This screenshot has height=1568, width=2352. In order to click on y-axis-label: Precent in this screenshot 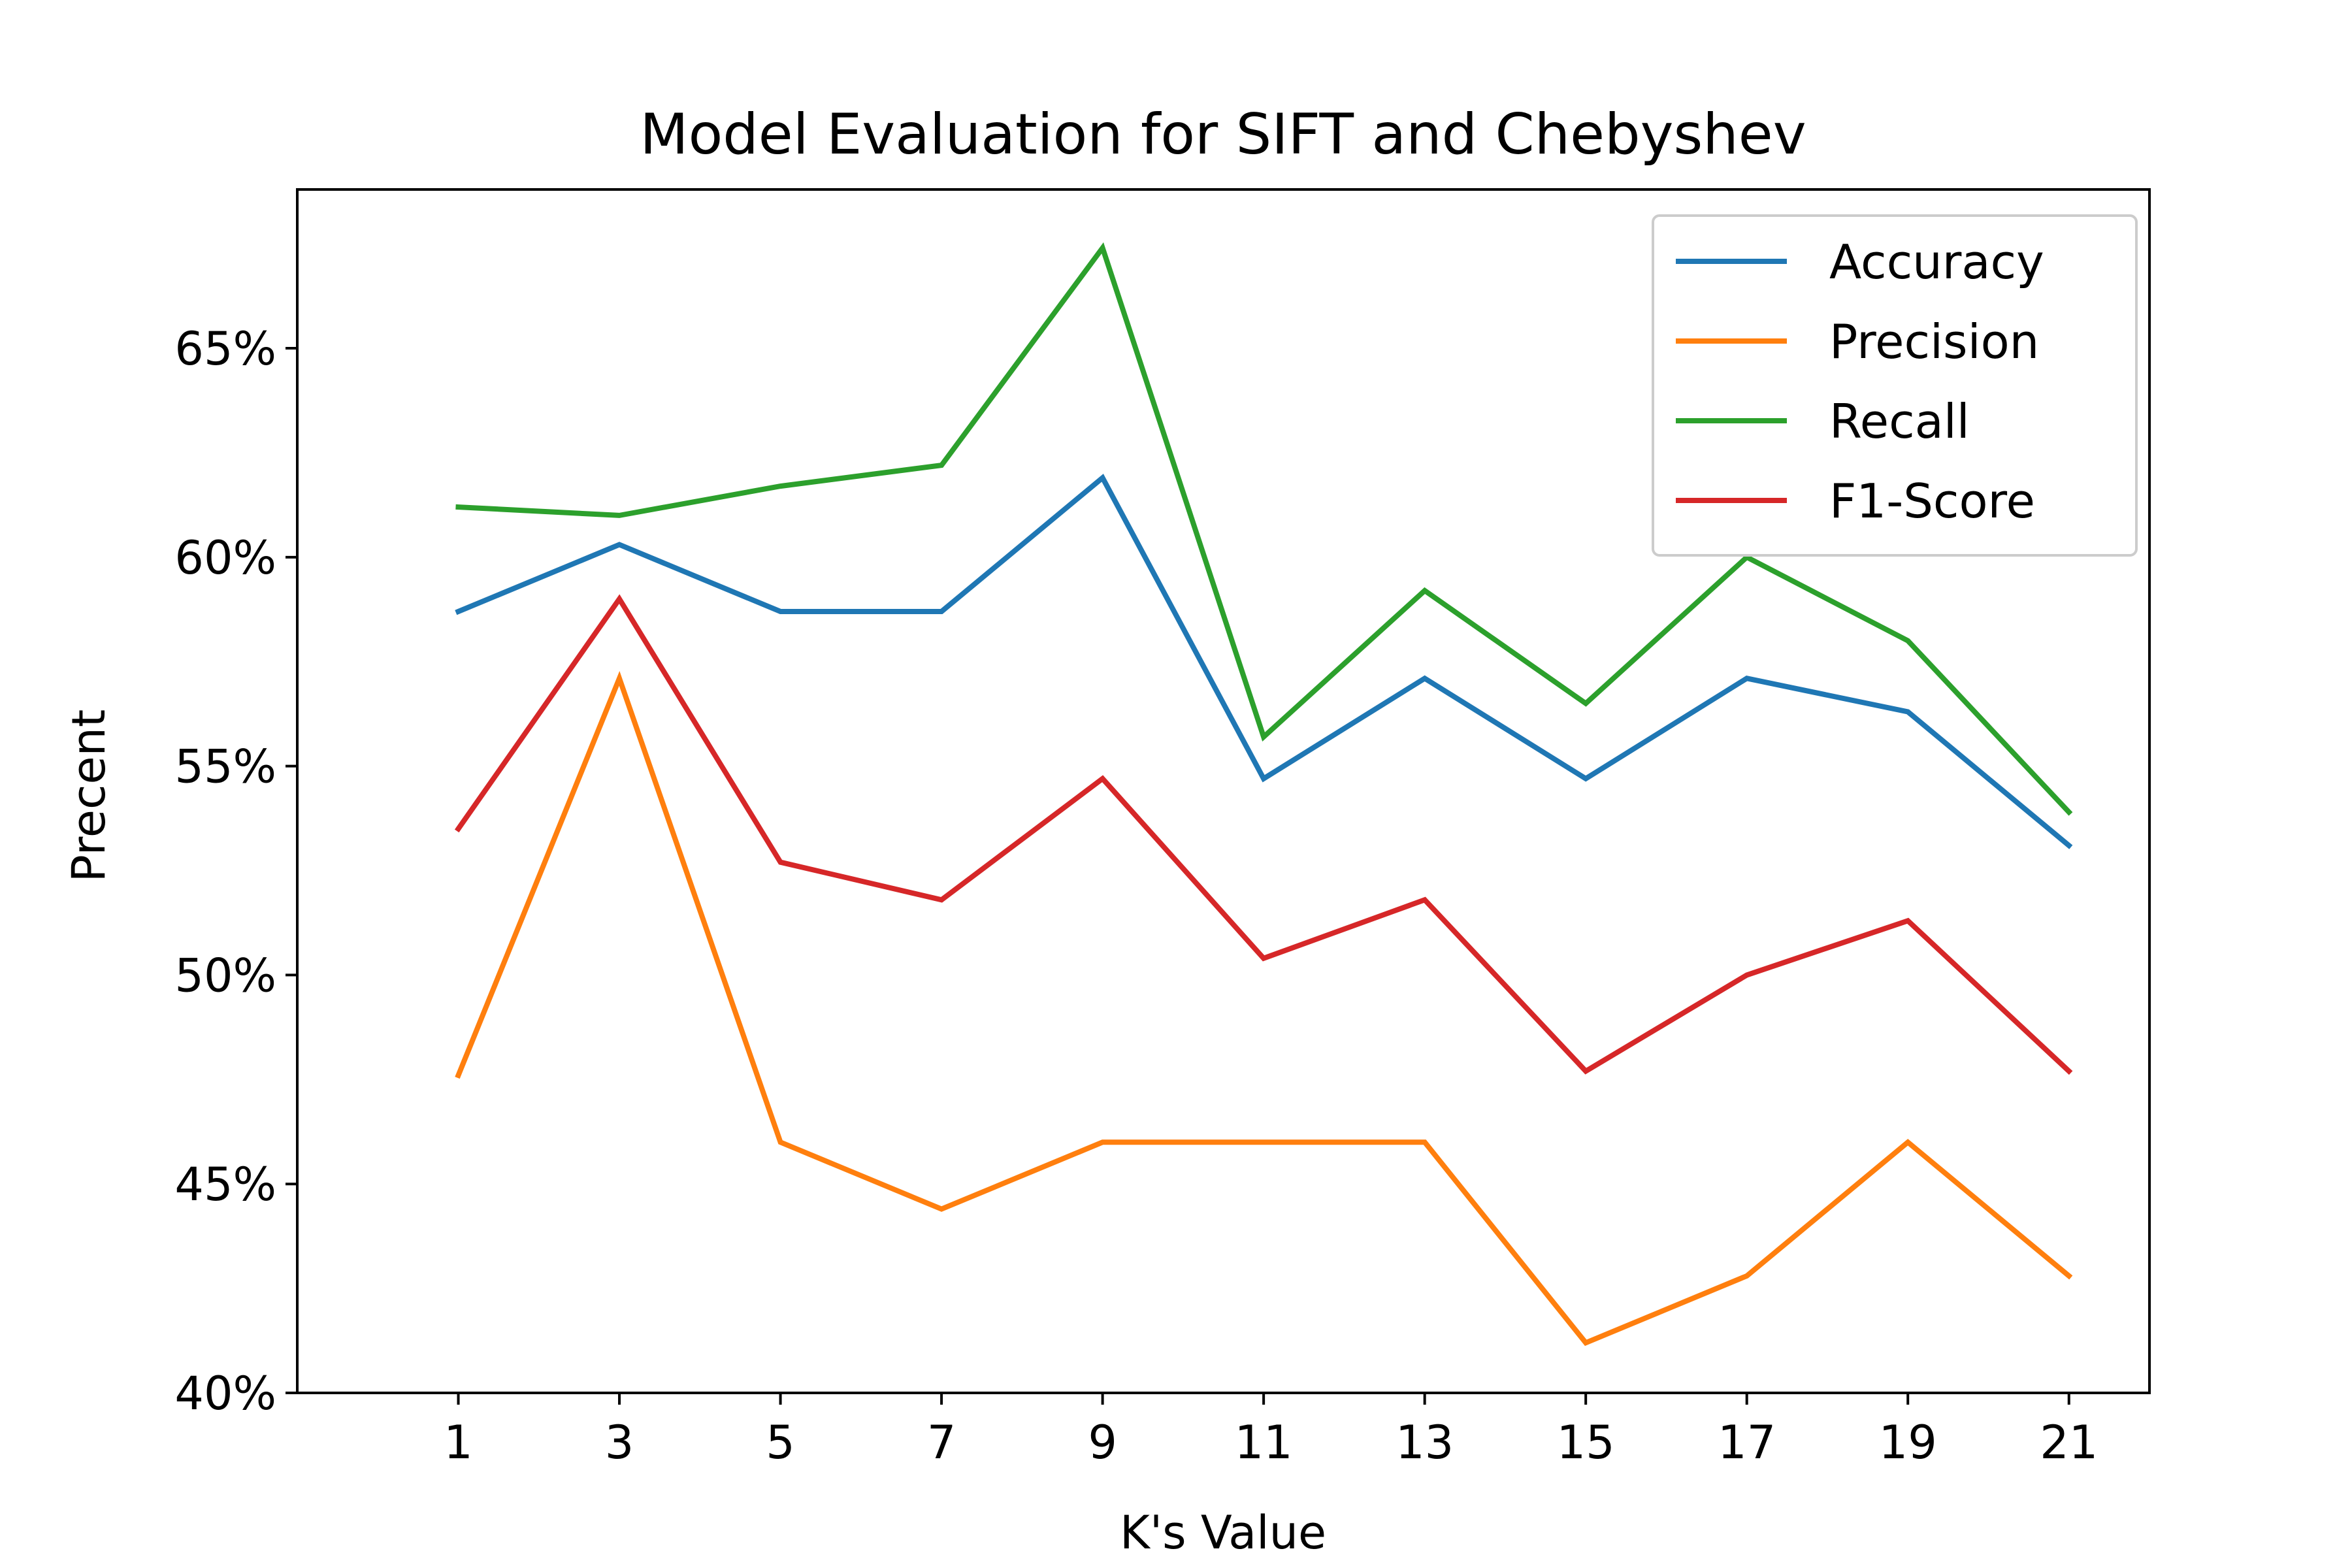, I will do `click(89, 796)`.